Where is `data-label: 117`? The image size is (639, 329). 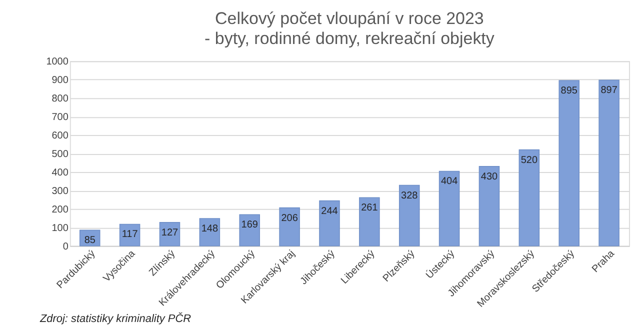 data-label: 117 is located at coordinates (130, 234).